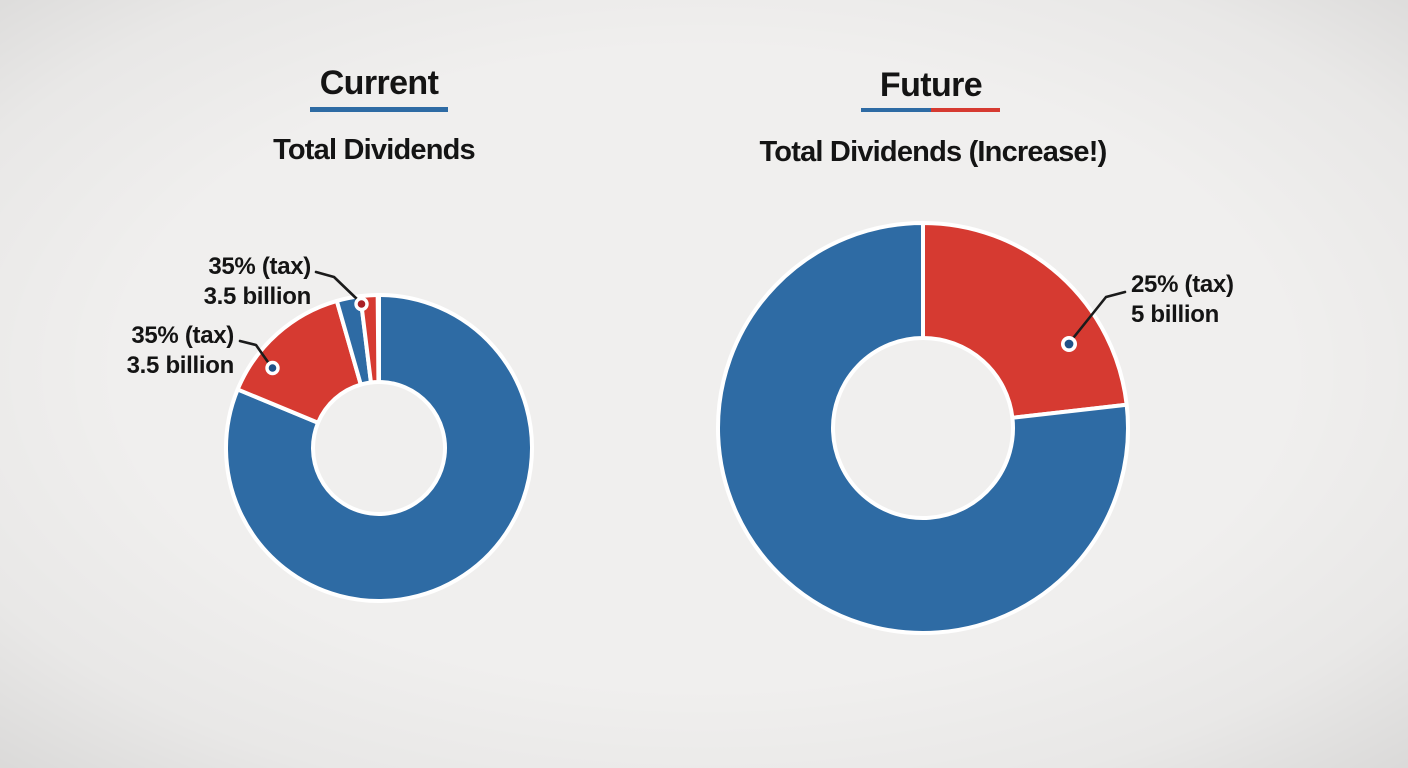 The image size is (1408, 768). I want to click on chart-title-current: Current, so click(379, 83).